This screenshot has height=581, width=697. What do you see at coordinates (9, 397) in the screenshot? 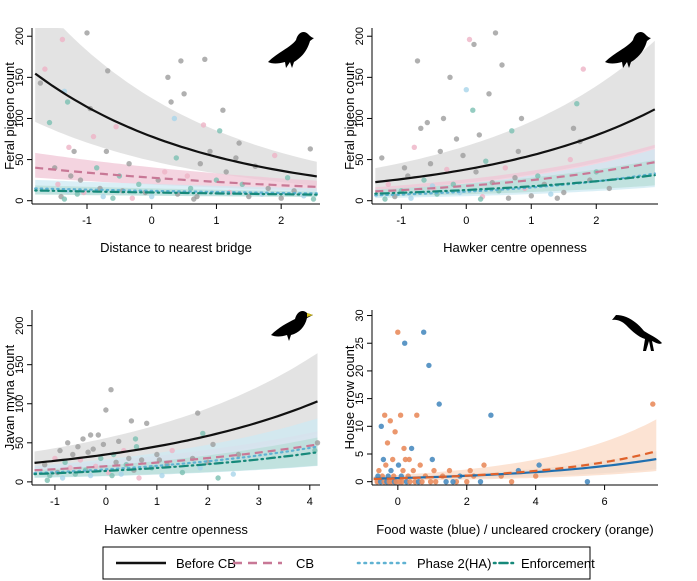
I see `y-axis-label: Javan myna count` at bounding box center [9, 397].